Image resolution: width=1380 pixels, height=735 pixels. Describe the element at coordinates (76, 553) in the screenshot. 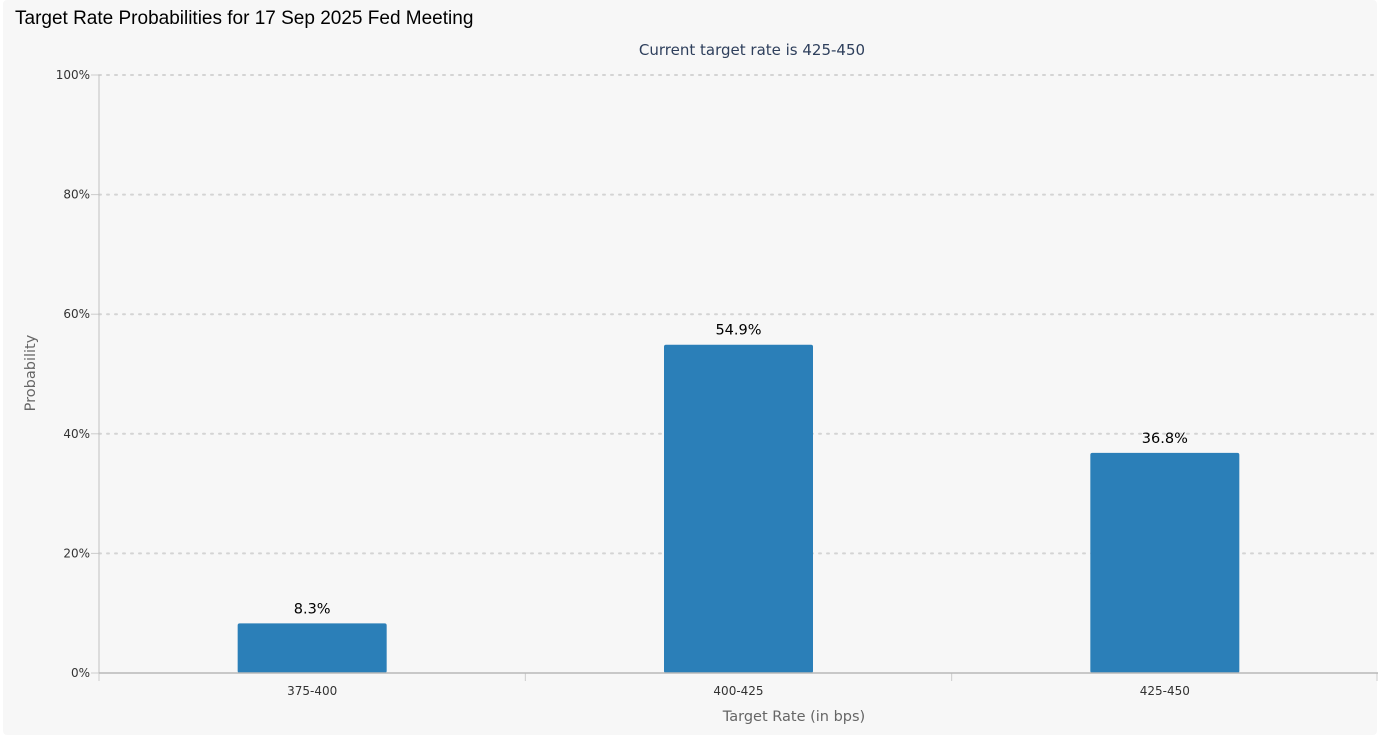

I see `y-tick-label: 20%` at that location.